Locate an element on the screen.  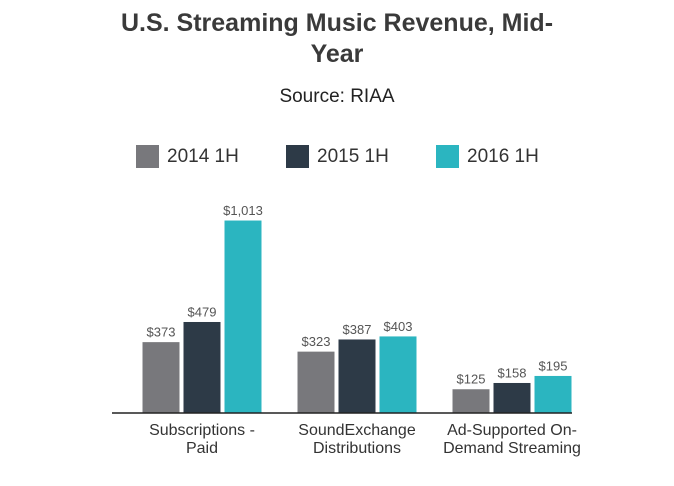
x-tick-label: SoundExchange Distributions is located at coordinates (357, 439).